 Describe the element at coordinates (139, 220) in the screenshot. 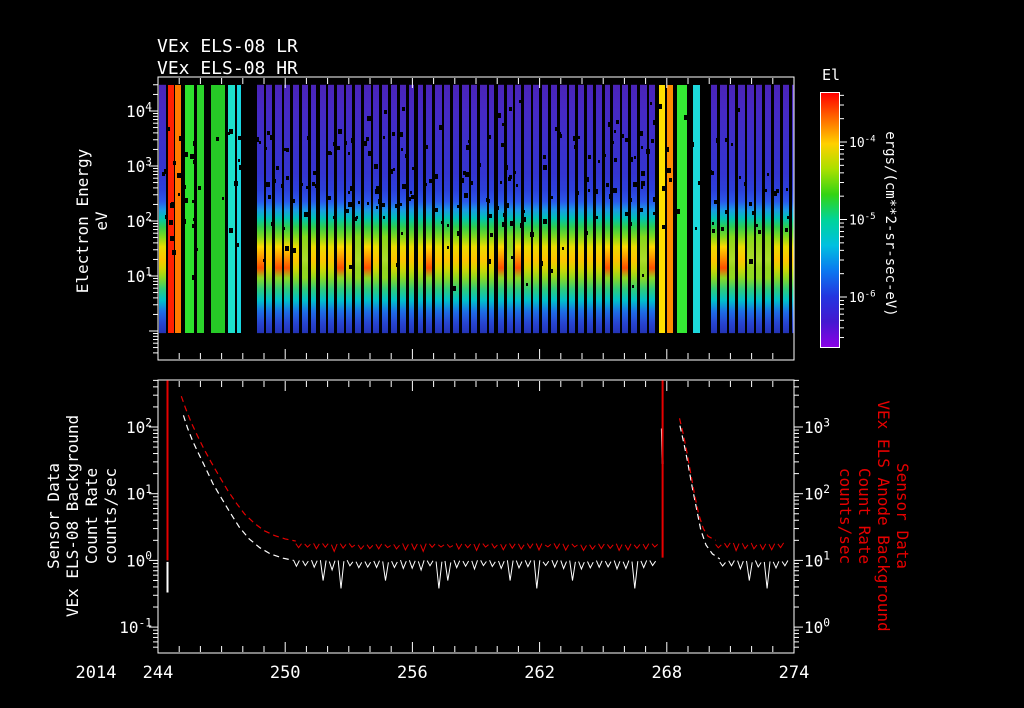

I see `svg-text: 10²` at that location.